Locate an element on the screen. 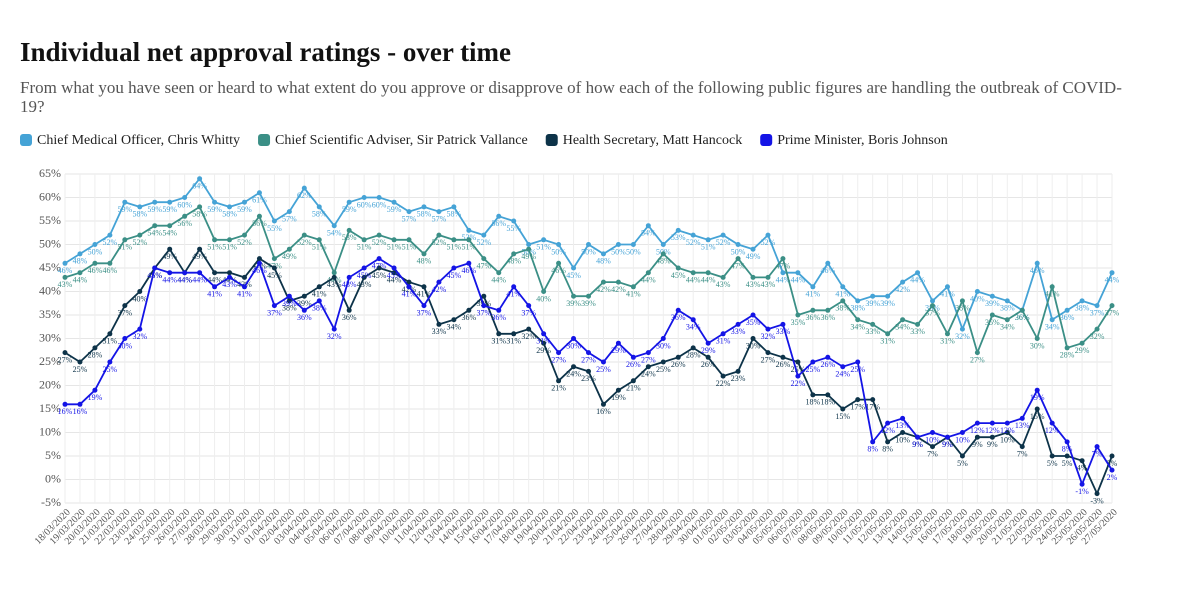  data-label: 37% is located at coordinates (932, 312).